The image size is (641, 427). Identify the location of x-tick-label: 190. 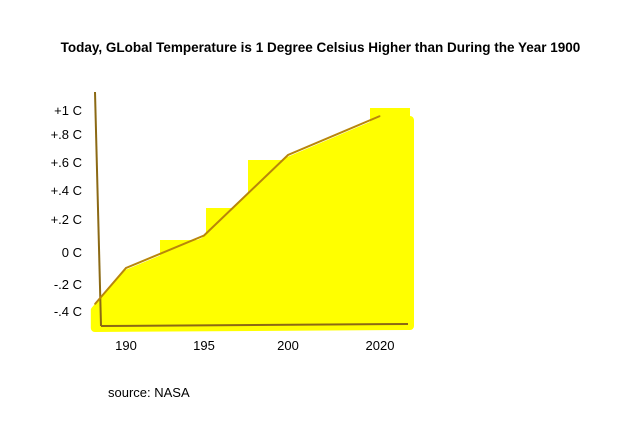
(126, 345).